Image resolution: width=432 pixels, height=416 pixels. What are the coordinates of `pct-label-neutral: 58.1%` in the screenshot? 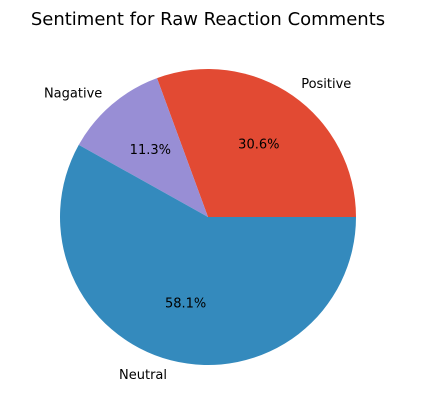 It's located at (185, 303).